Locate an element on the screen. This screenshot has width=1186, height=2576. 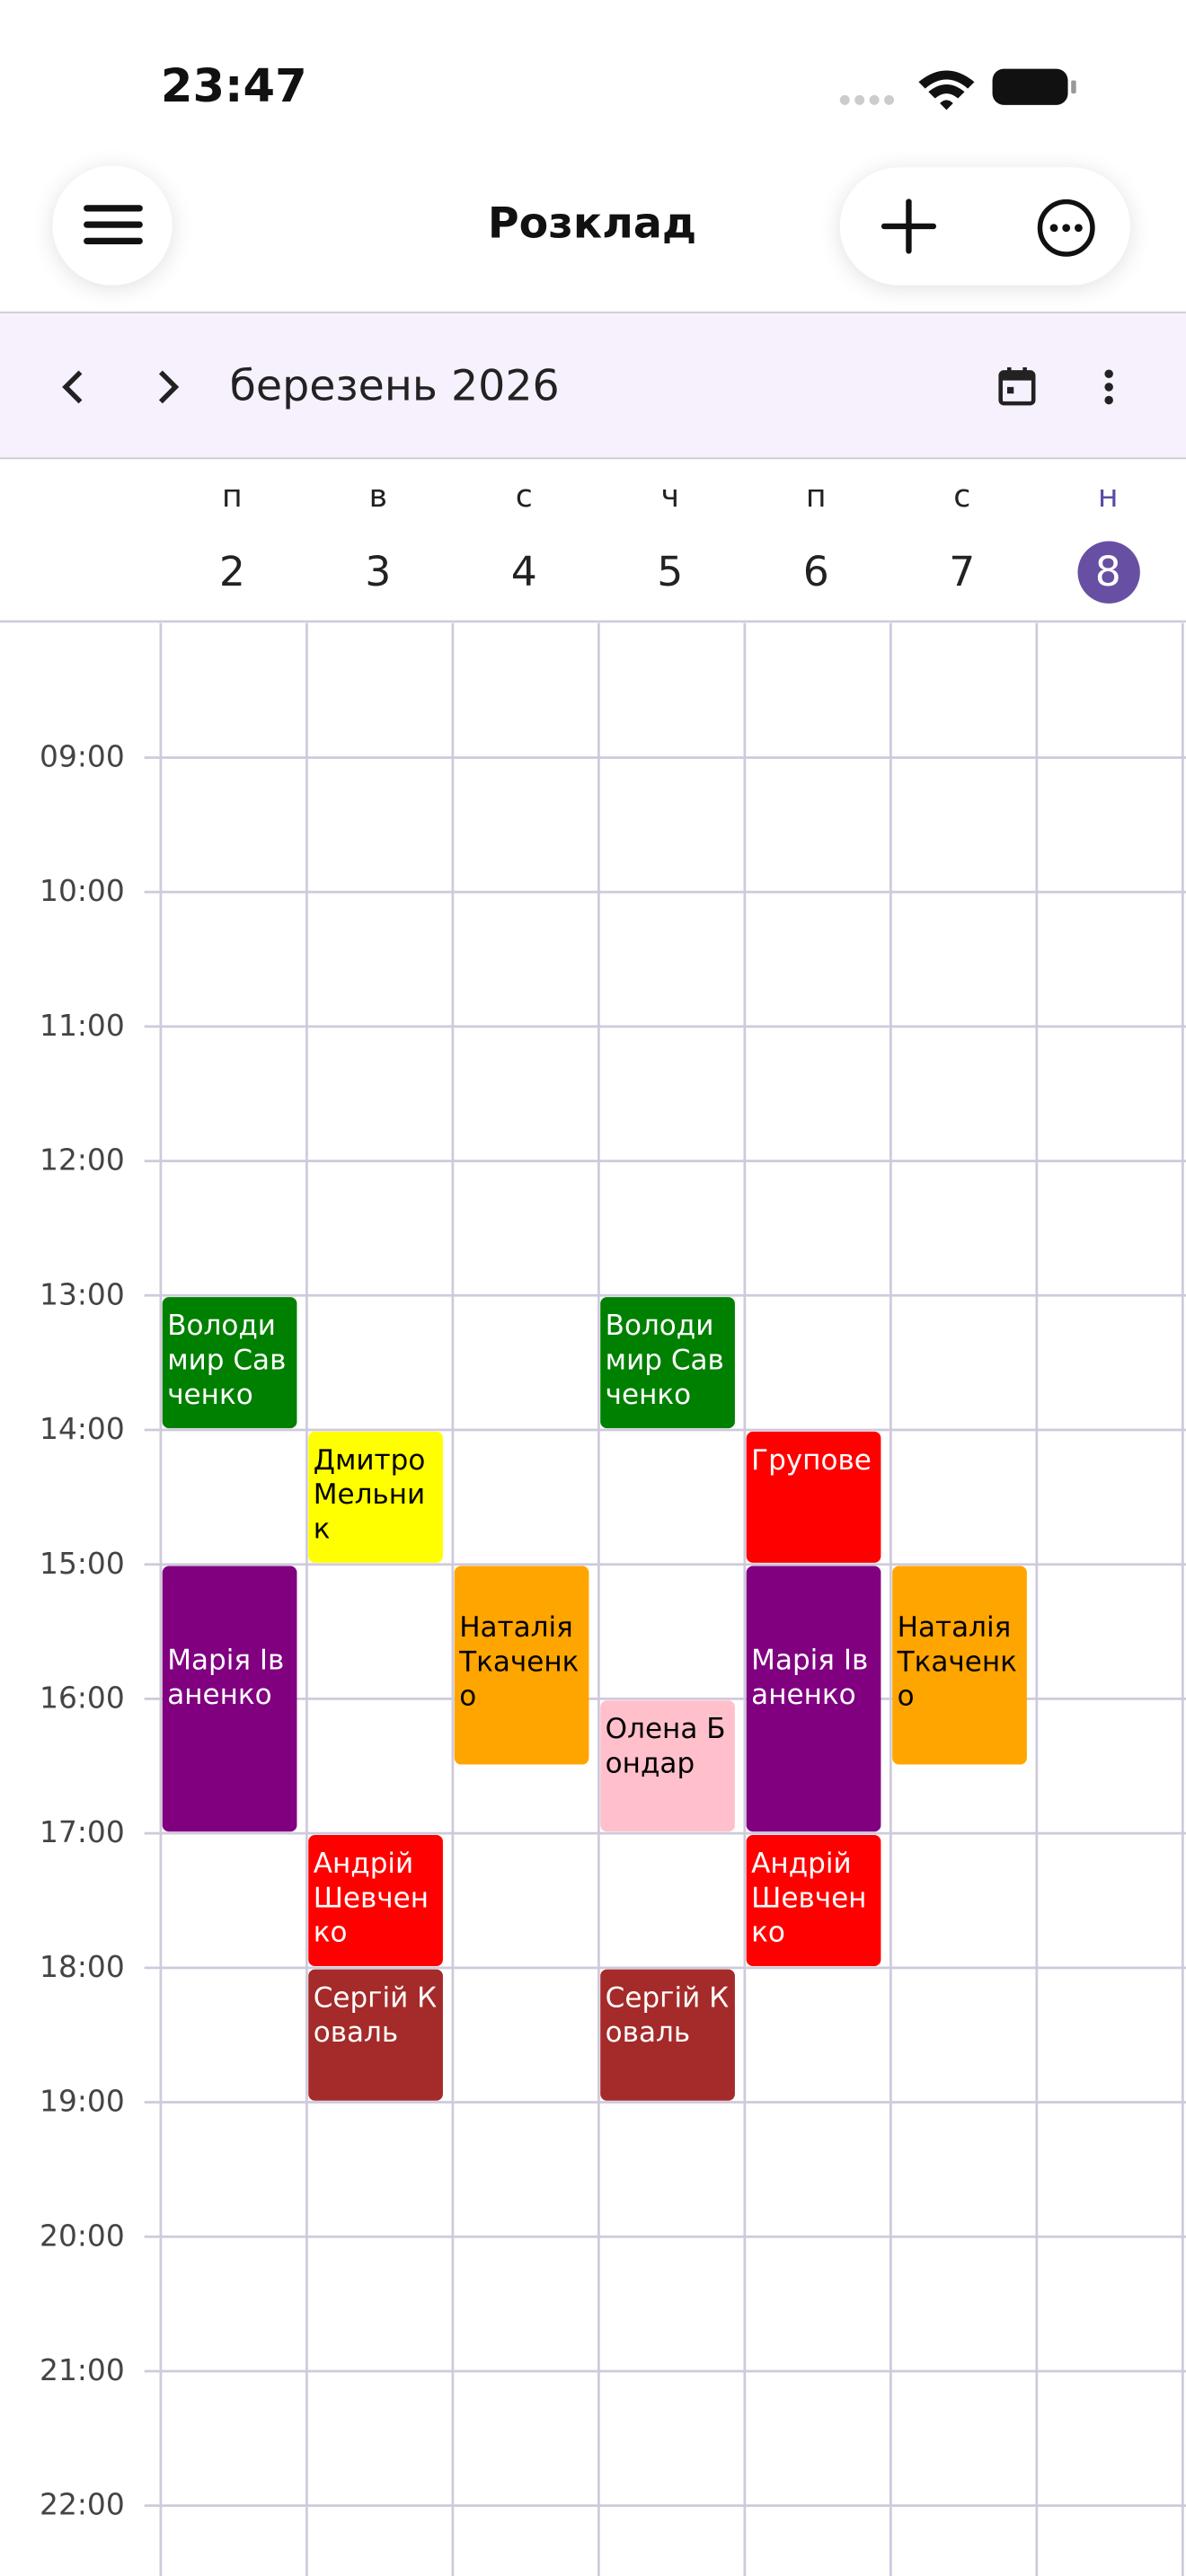
hour-label: 18:00 is located at coordinates (82, 1968).